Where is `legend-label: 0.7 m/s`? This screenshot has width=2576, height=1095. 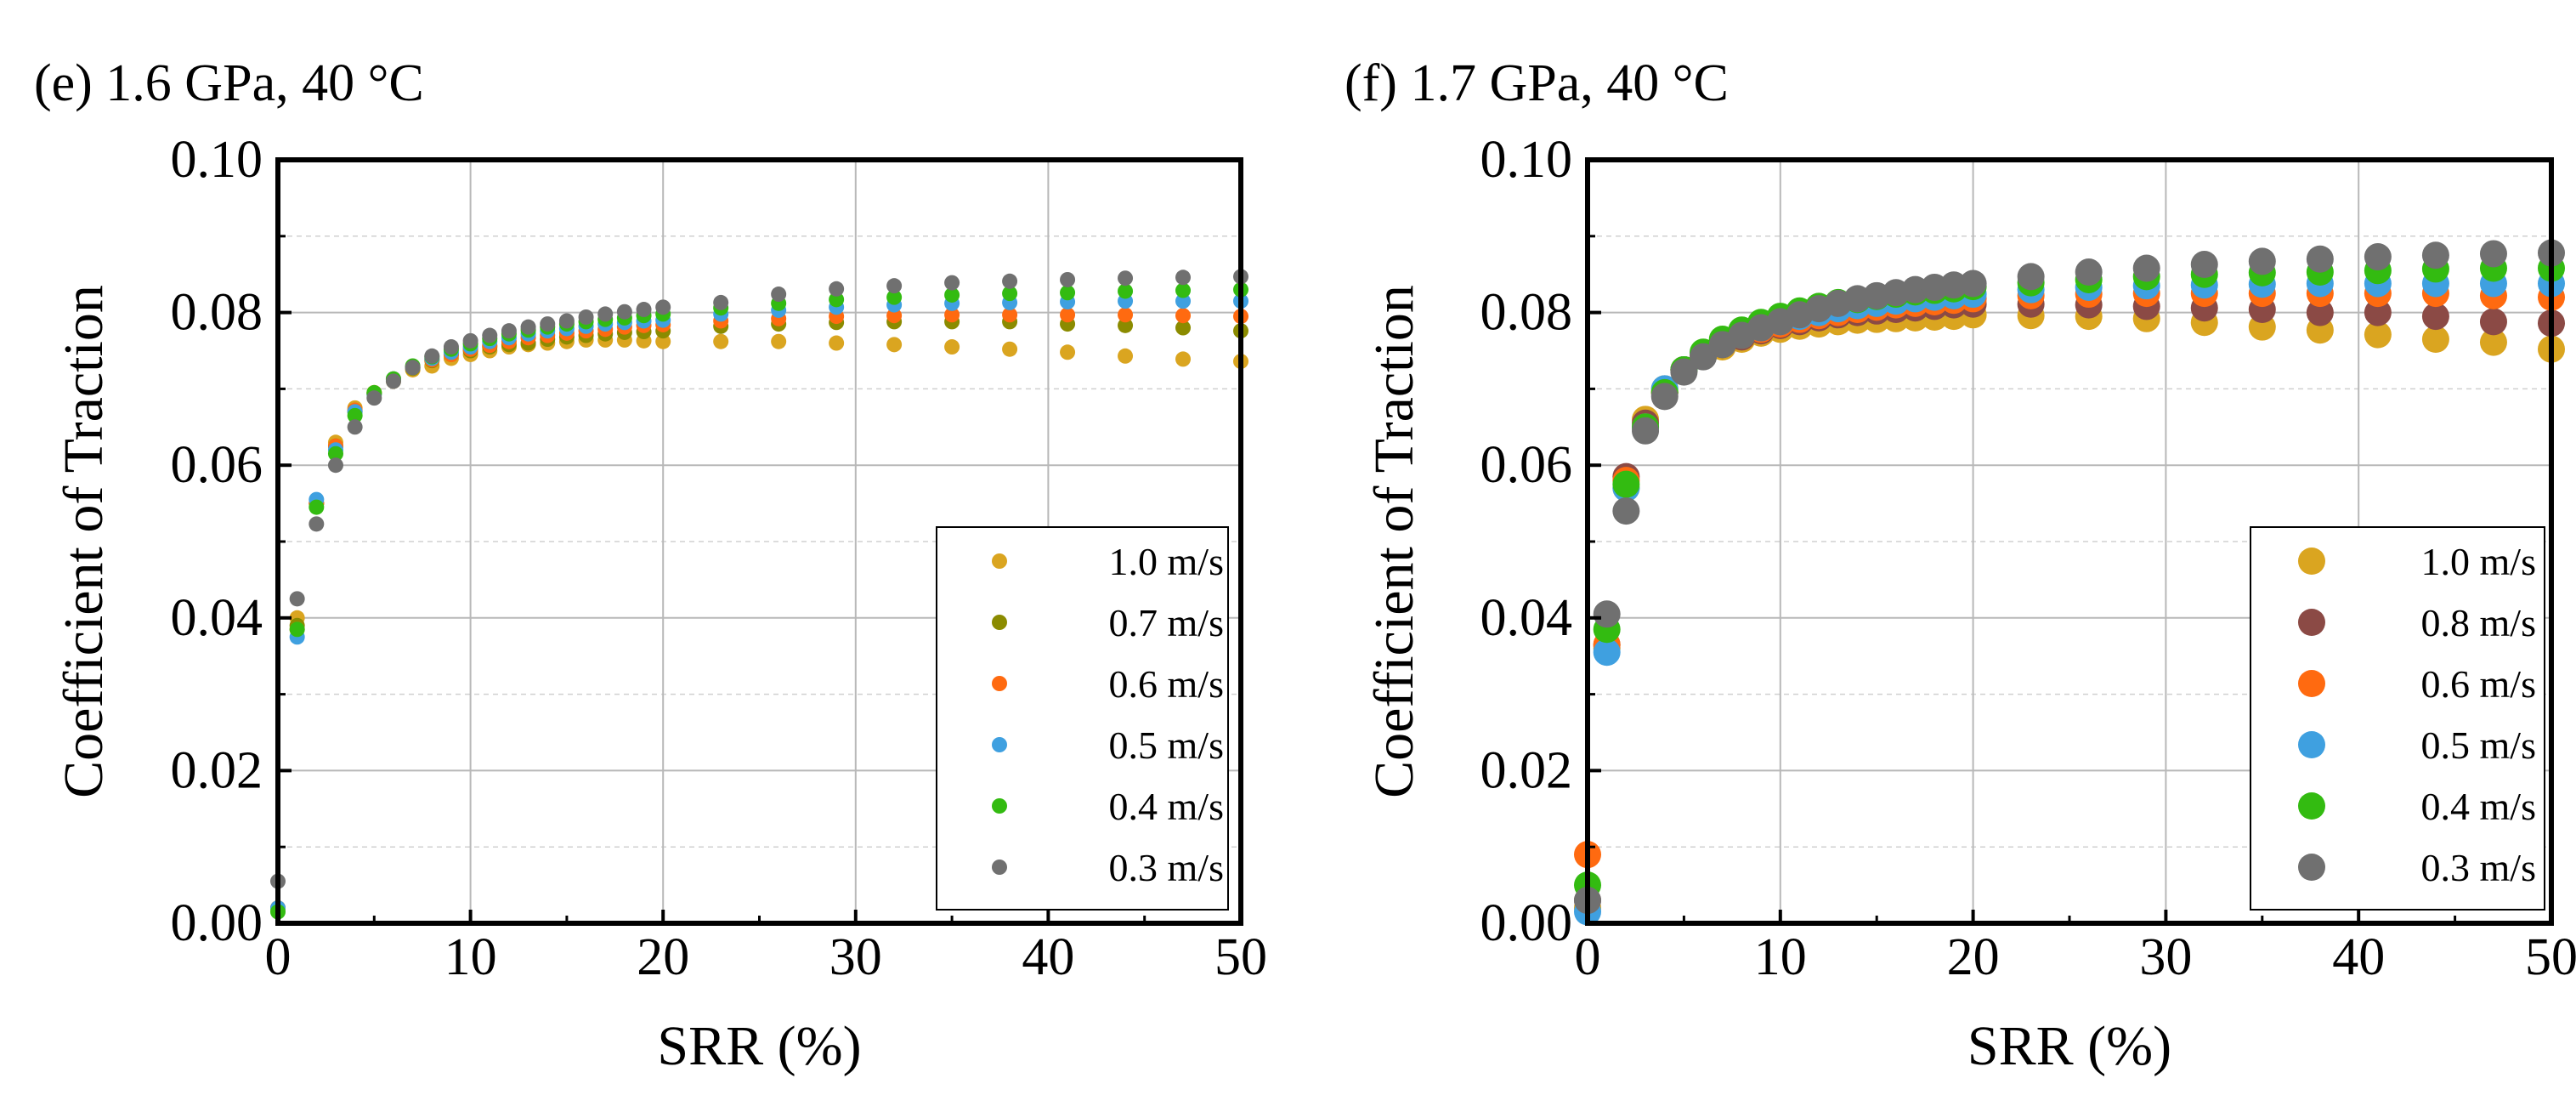 legend-label: 0.7 m/s is located at coordinates (1166, 622).